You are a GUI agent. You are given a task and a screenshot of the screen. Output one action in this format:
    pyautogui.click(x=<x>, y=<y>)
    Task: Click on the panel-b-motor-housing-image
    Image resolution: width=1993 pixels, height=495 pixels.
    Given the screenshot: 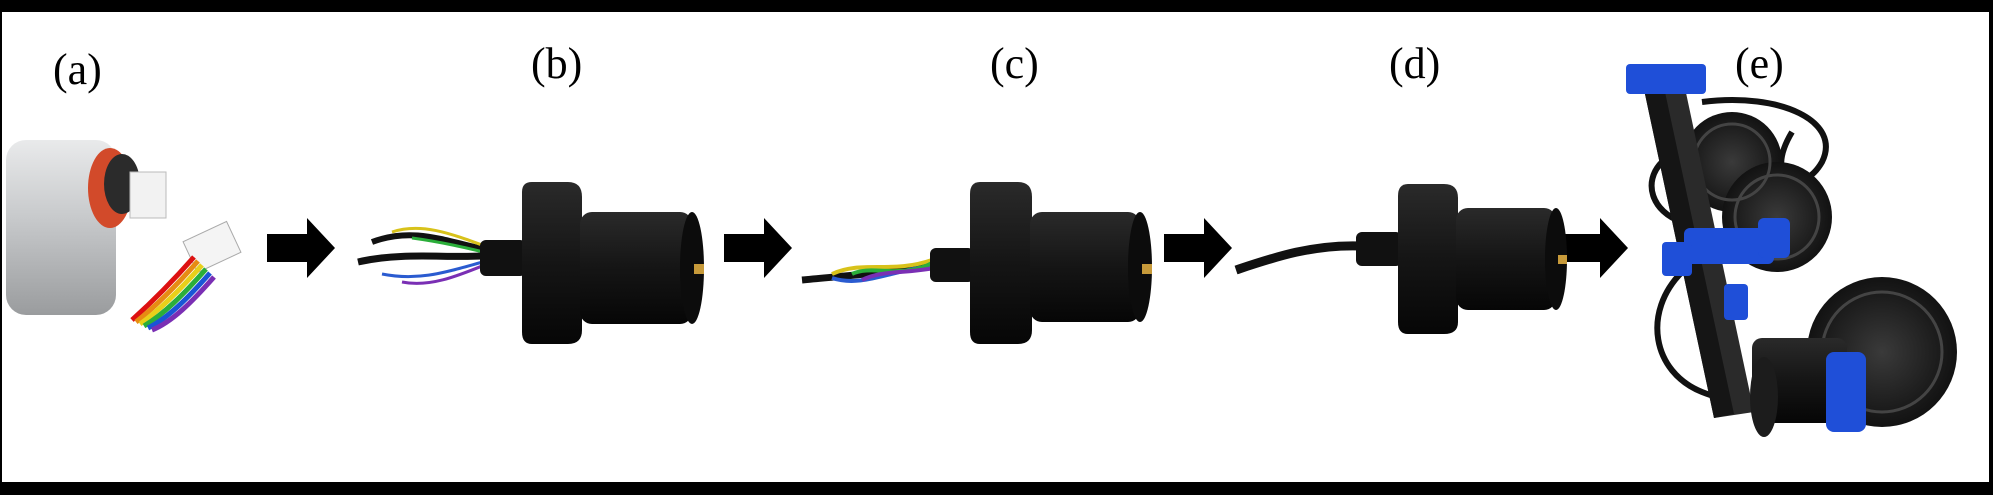 What is the action you would take?
    pyautogui.click(x=530, y=263)
    